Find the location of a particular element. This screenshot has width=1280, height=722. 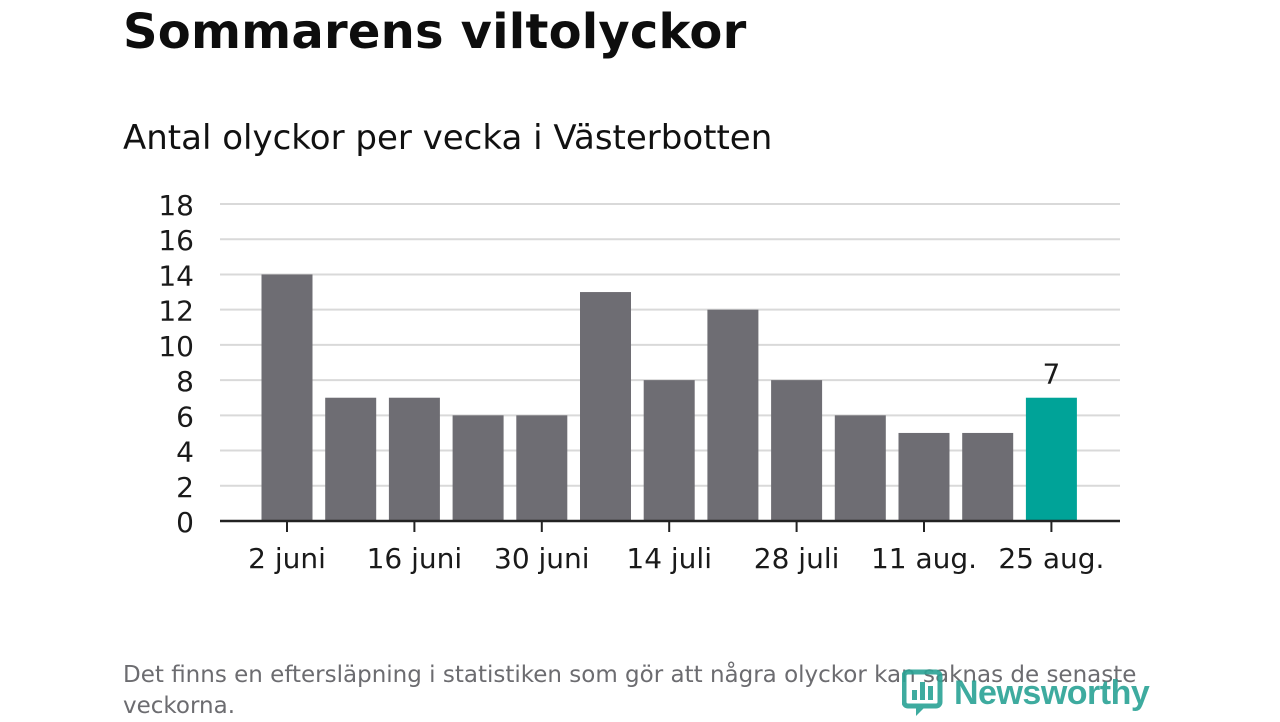

x-tick-label: 28 juli is located at coordinates (797, 558).